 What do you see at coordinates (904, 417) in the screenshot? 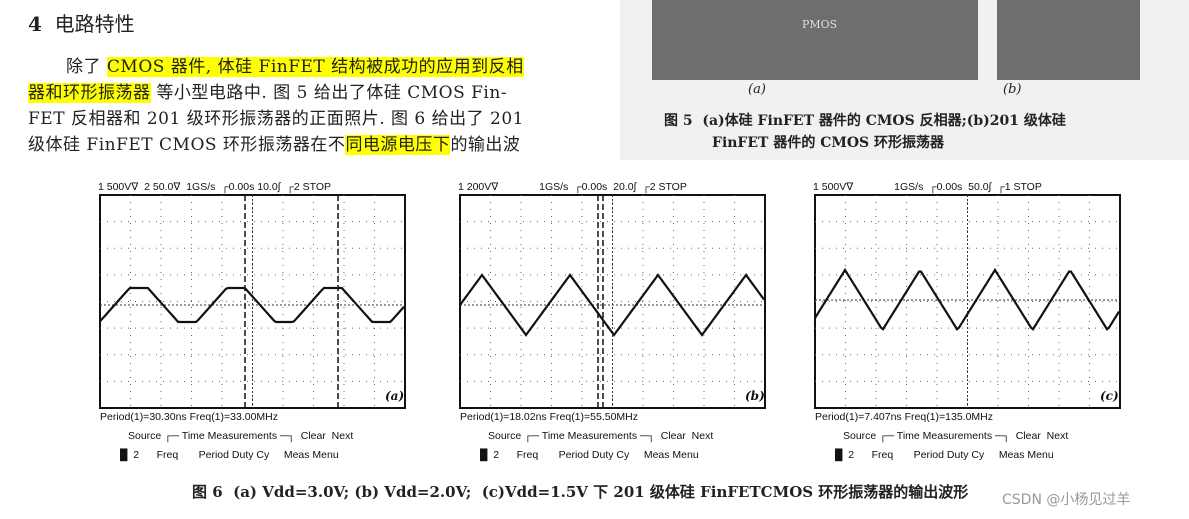
I see `measurement: Period(1)=7.407ns Freq(1)=135.0MHz` at bounding box center [904, 417].